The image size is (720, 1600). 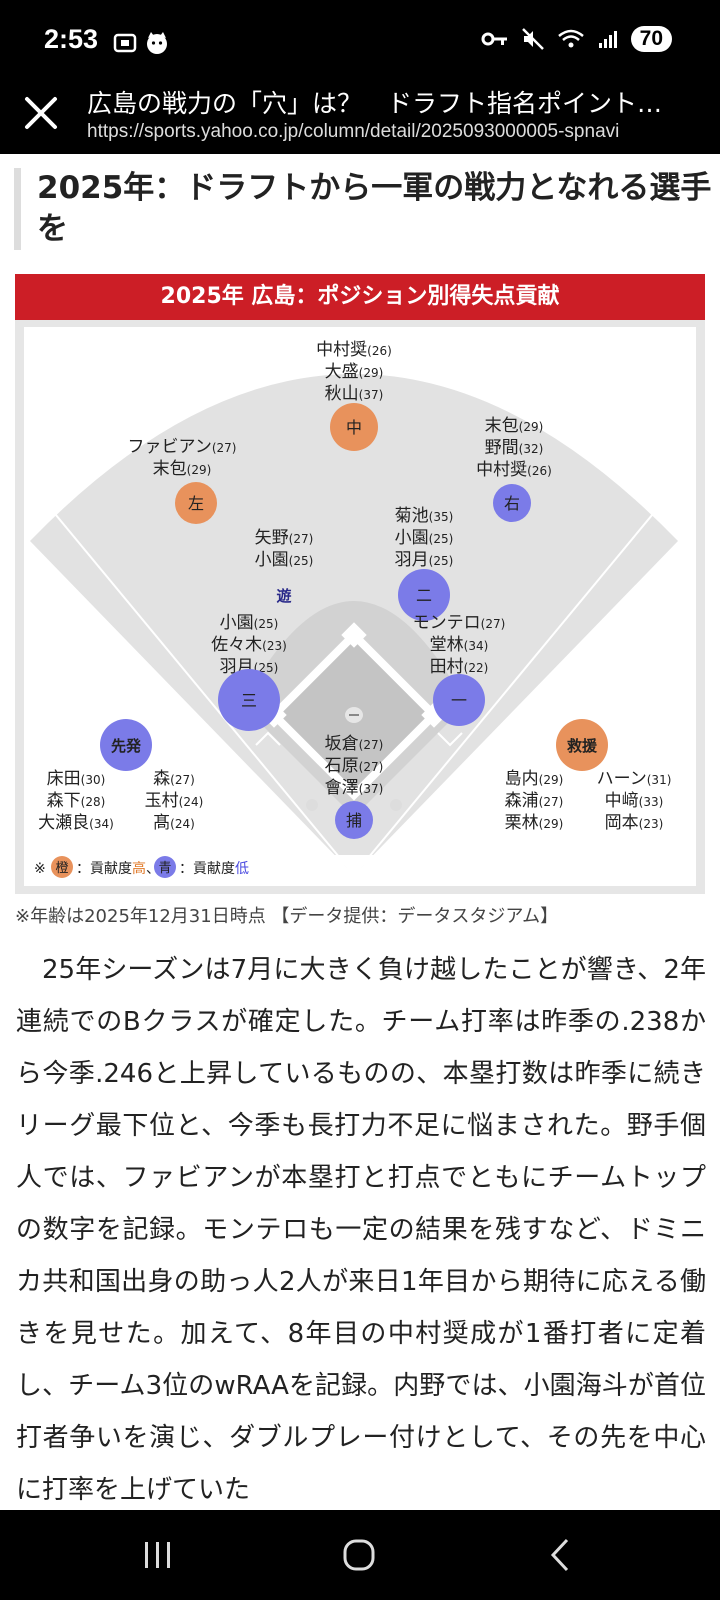 I want to click on key-icon, so click(x=494, y=39).